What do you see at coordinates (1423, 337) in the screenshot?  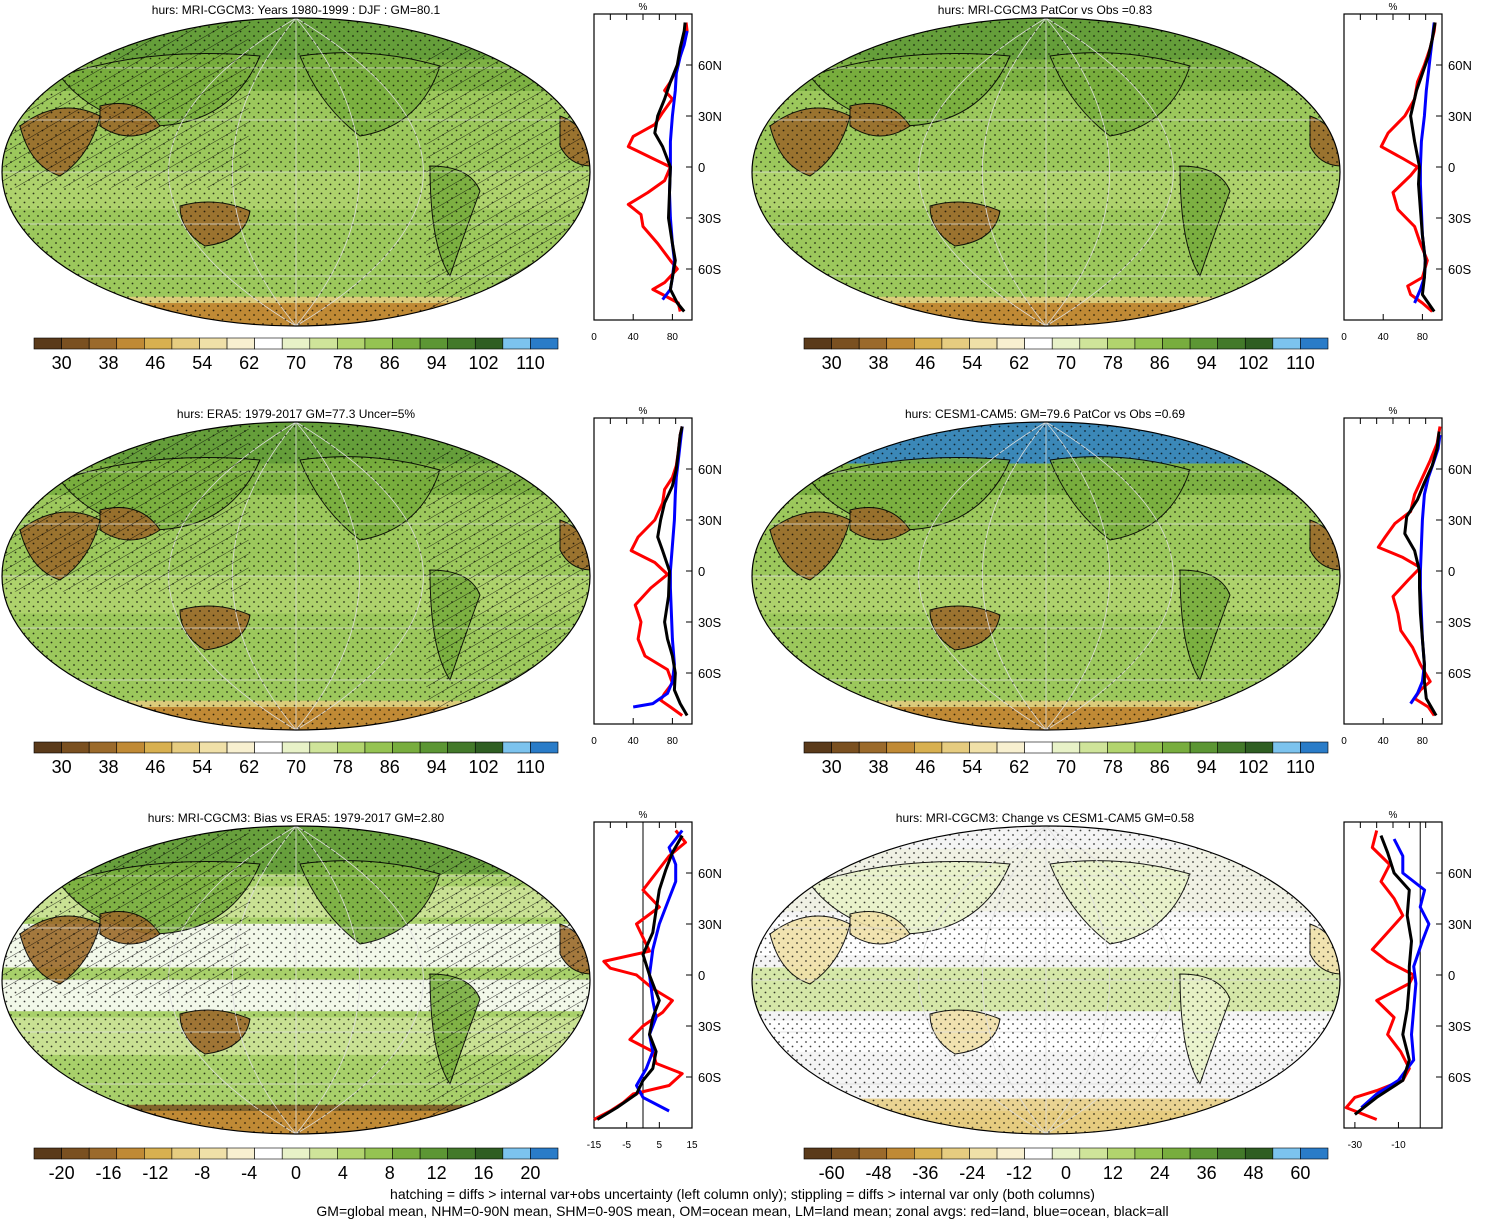 I see `x-tick-label: 80` at bounding box center [1423, 337].